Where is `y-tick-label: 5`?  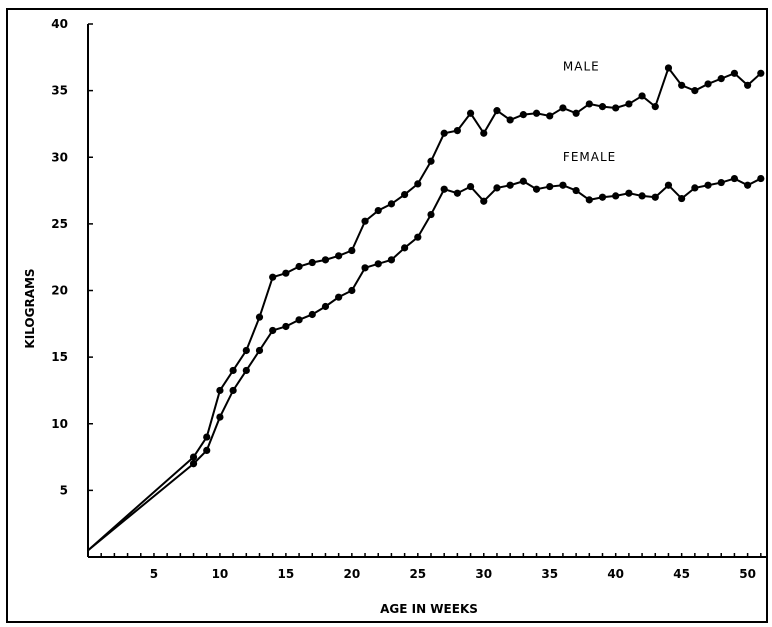 y-tick-label: 5 is located at coordinates (64, 490).